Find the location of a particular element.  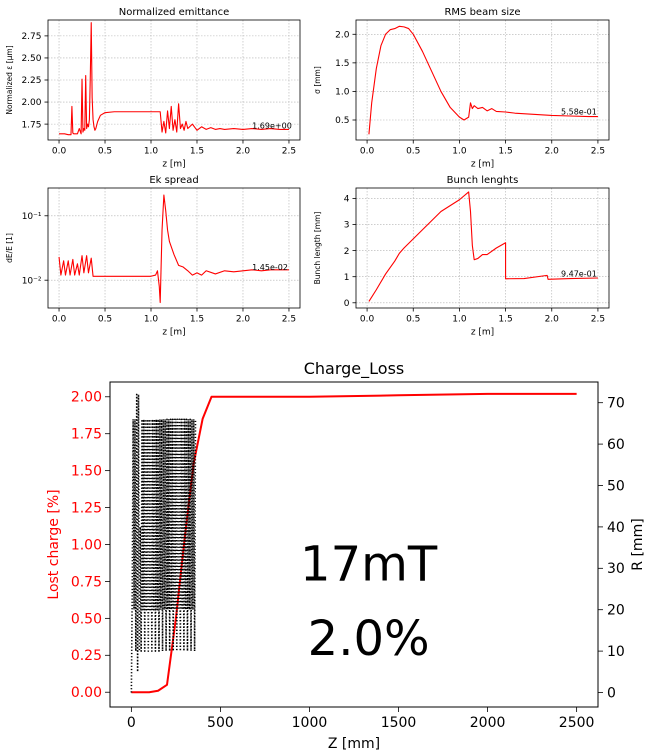

y-right-axis-label: R [mm] is located at coordinates (638, 544).